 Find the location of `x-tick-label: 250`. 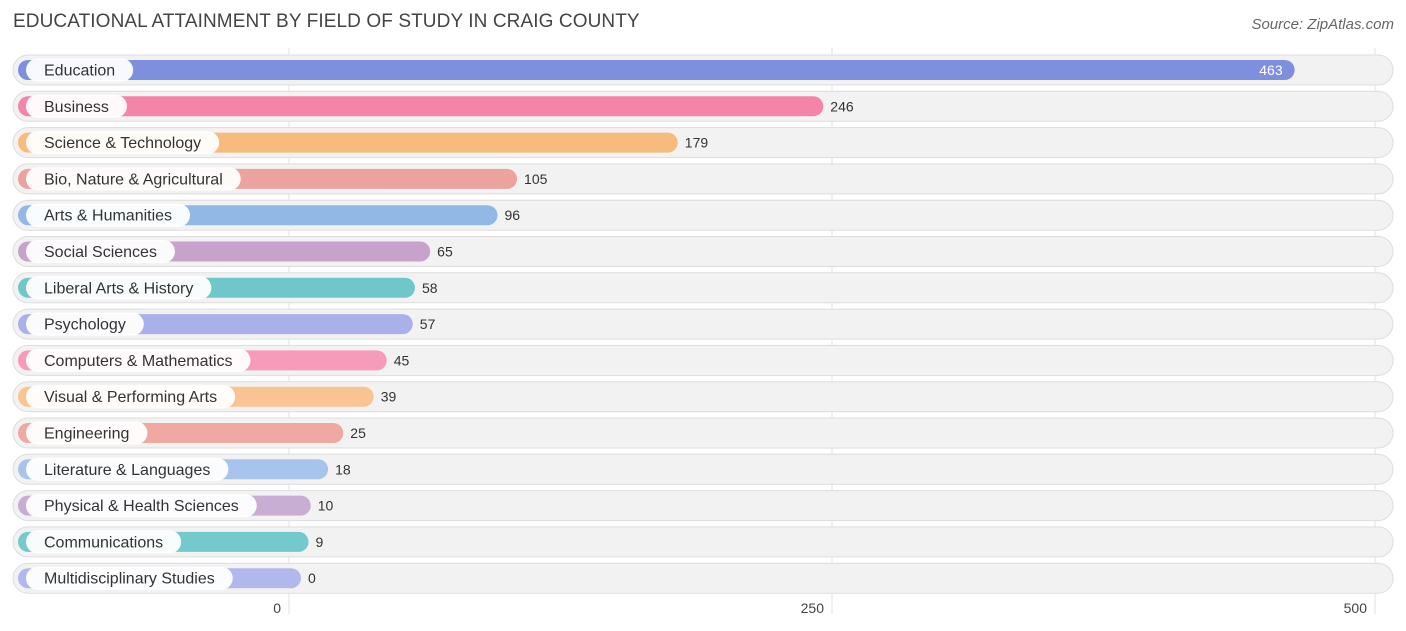

x-tick-label: 250 is located at coordinates (813, 608).